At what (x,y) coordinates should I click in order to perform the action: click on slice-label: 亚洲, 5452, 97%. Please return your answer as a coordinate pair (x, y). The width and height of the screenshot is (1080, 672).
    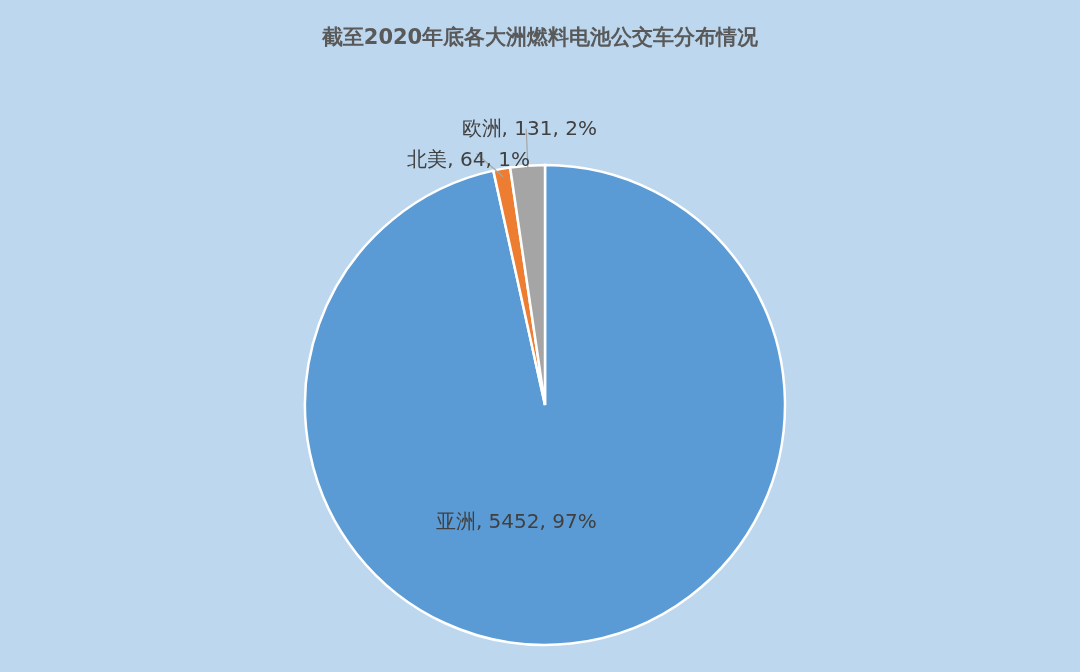
    Looking at the image, I should click on (516, 520).